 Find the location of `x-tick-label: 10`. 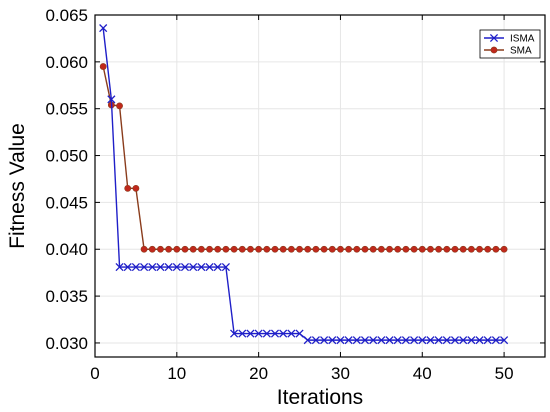

x-tick-label: 10 is located at coordinates (176, 373).